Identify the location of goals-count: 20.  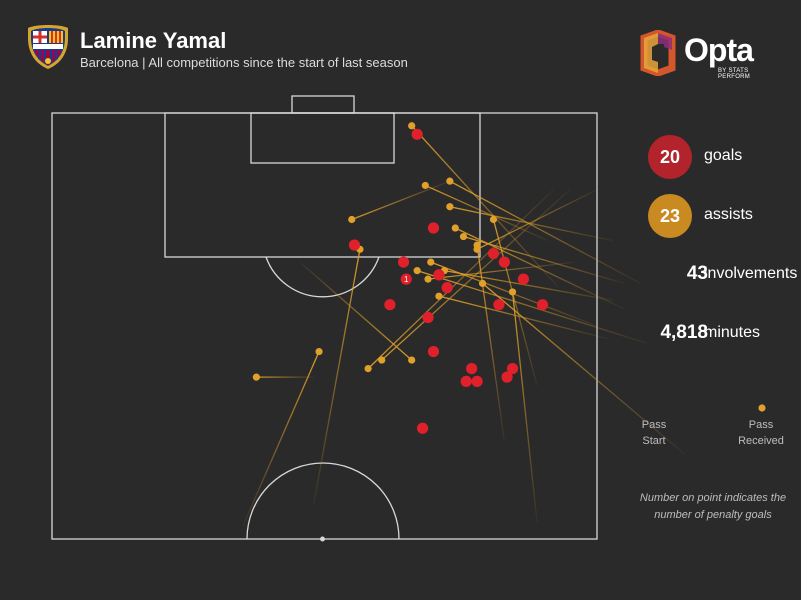
(670, 157).